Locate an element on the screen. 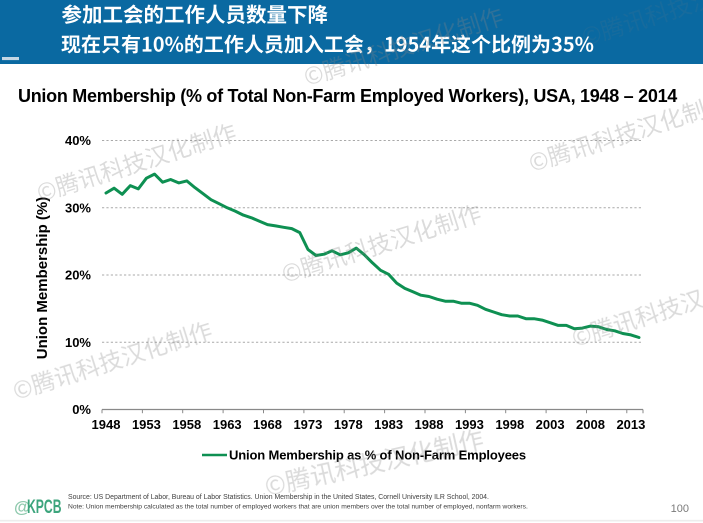 This screenshot has height=523, width=703. svg-text: 1968 is located at coordinates (267, 424).